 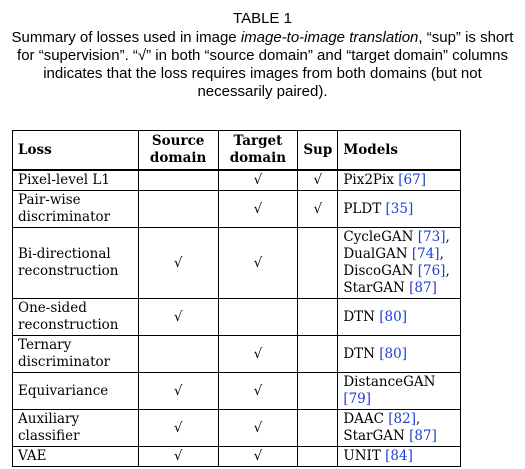 I want to click on table-row: Pixel-level L1 √ √ Pix2Pix [67], so click(x=236, y=180).